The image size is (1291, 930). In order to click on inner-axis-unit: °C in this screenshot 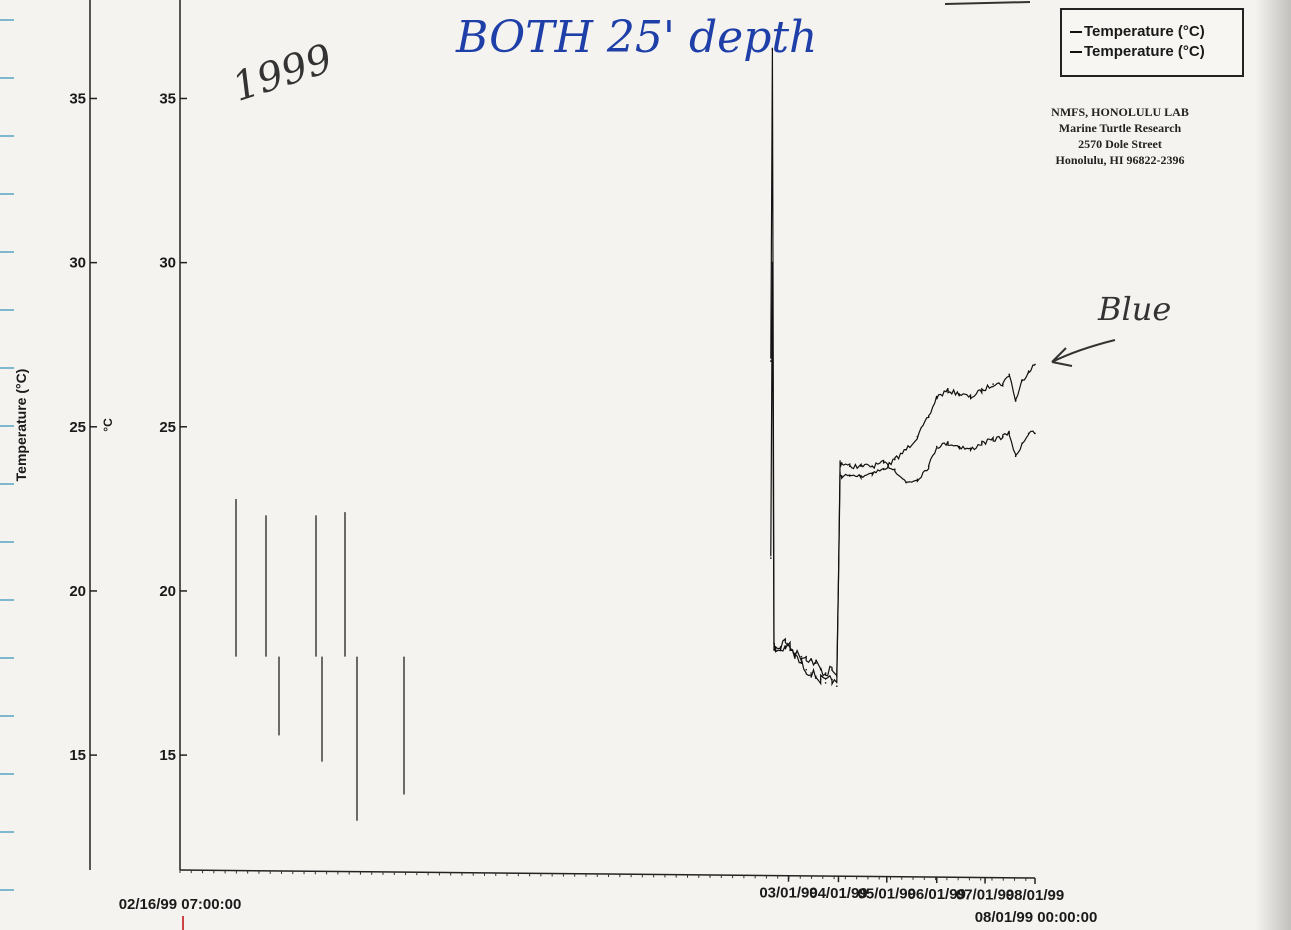, I will do `click(108, 425)`.